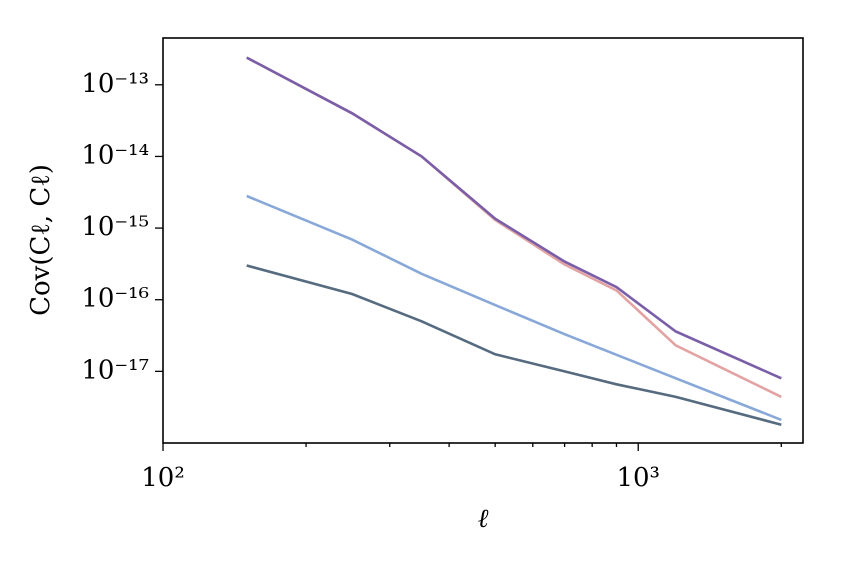 This screenshot has height=562, width=843. Describe the element at coordinates (115, 84) in the screenshot. I see `y-tick-label: 10⁻¹³` at that location.